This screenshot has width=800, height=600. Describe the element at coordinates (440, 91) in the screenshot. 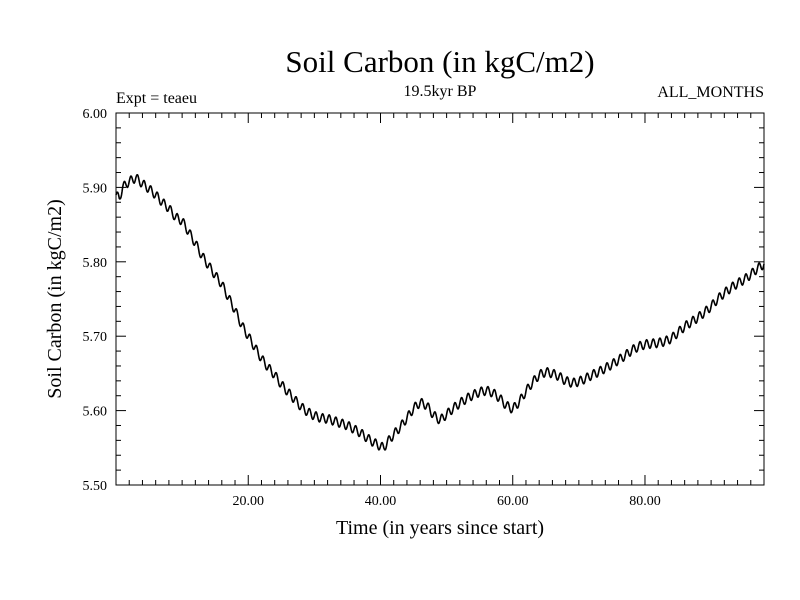

I see `chart-subtitle: 19.5kyr BP` at that location.